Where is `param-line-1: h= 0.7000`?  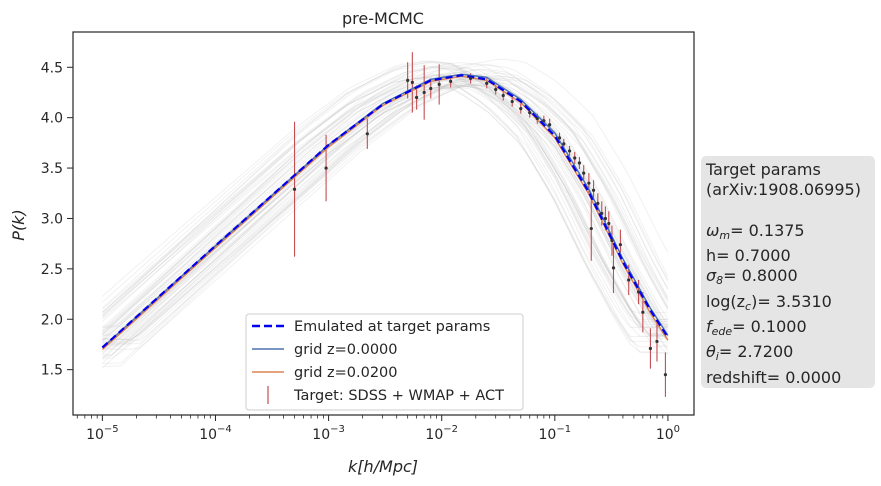 param-line-1: h= 0.7000 is located at coordinates (748, 256).